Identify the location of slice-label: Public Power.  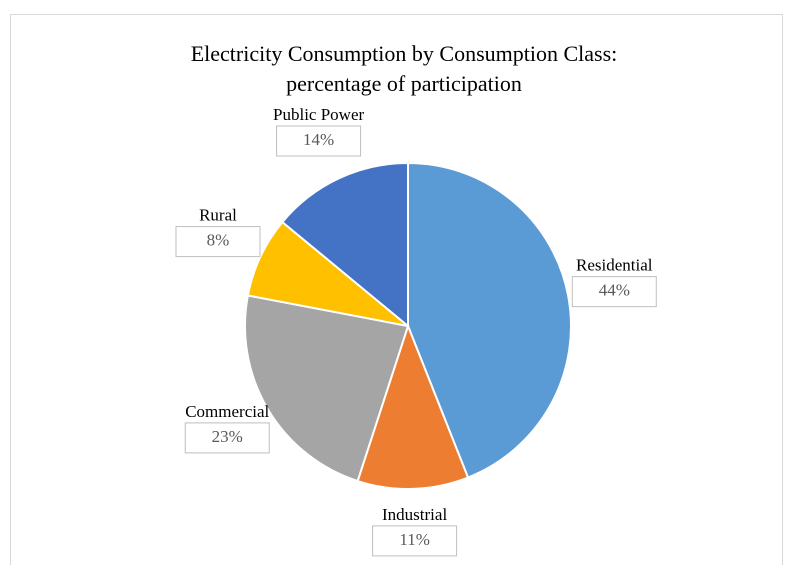
(318, 114).